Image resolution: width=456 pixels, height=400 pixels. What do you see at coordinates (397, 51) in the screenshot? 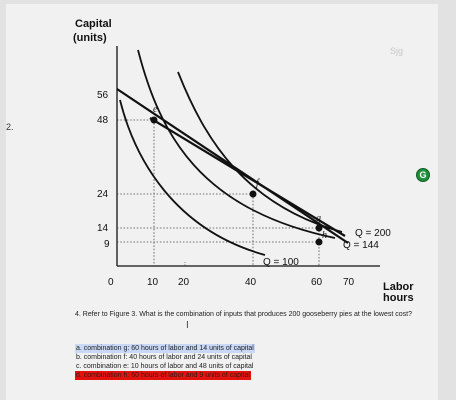
I see `faint-watermark: Sjg` at bounding box center [397, 51].